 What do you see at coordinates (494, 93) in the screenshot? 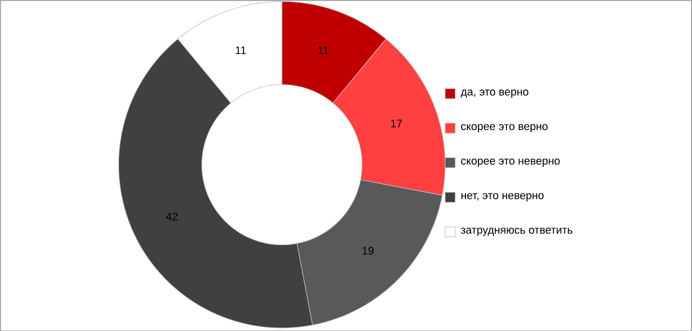
I see `legend-label: да, это верно` at bounding box center [494, 93].